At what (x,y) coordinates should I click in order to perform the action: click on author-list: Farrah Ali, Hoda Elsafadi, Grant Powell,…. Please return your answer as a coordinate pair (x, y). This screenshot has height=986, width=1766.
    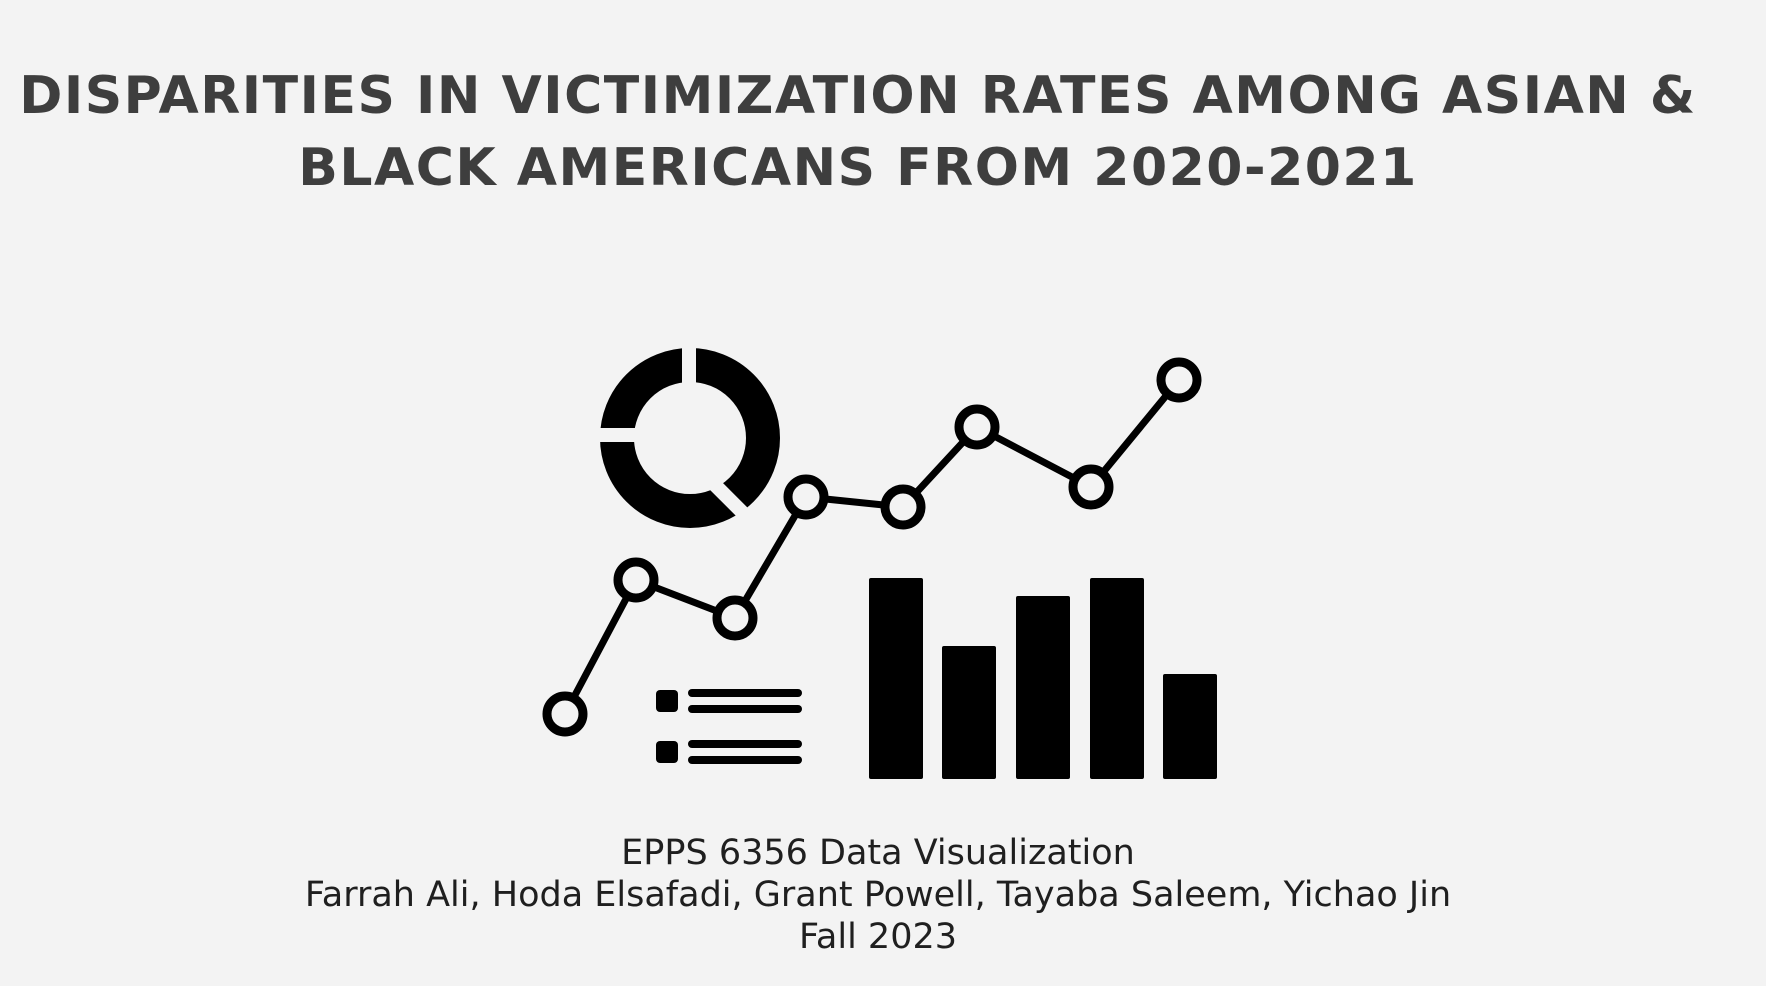
    Looking at the image, I should click on (878, 895).